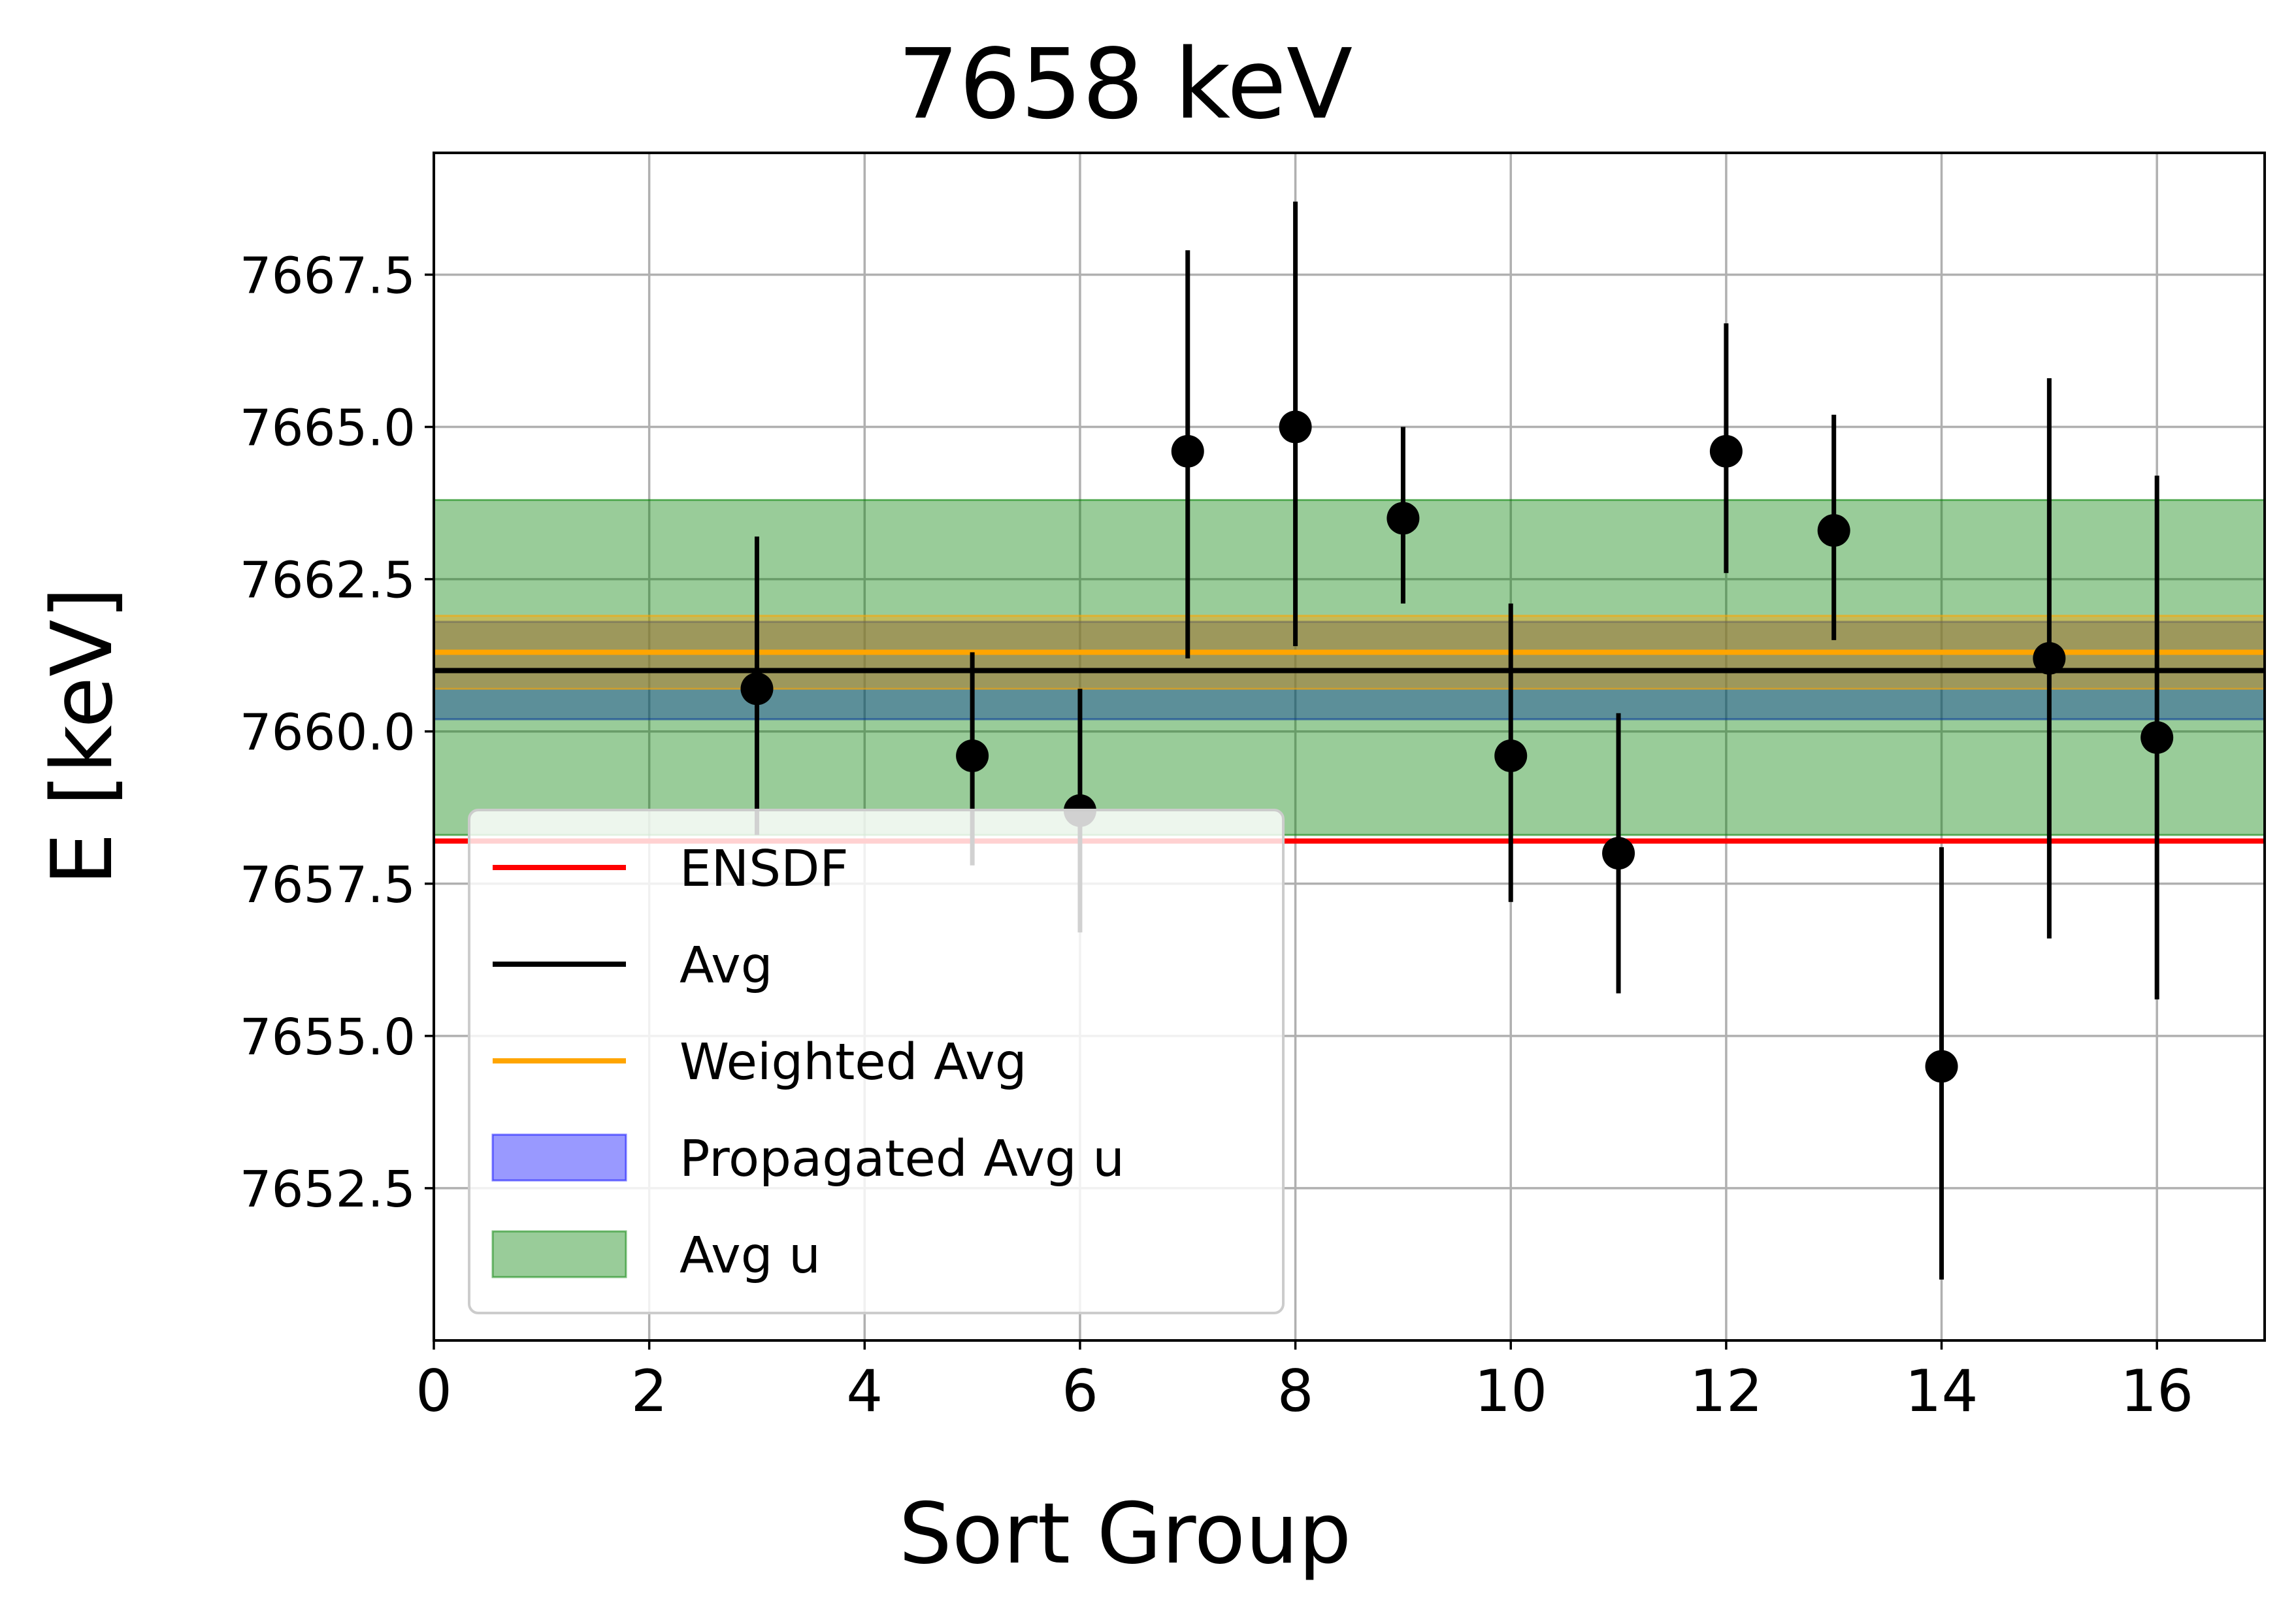 The height and width of the screenshot is (1622, 2296). What do you see at coordinates (82, 736) in the screenshot?
I see `y-axis-label: E [keV]` at bounding box center [82, 736].